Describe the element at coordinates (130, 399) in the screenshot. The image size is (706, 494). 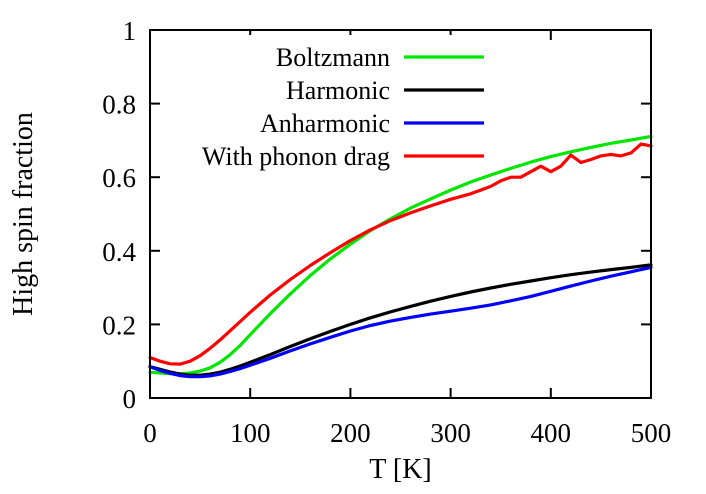
I see `y-tick-label: 0` at that location.